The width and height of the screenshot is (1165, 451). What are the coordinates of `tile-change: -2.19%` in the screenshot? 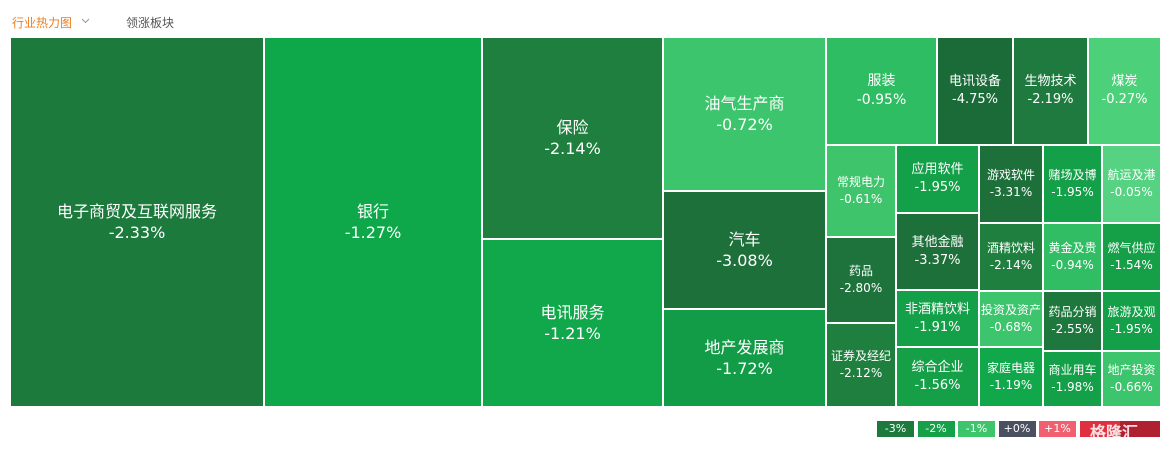 It's located at (1050, 99).